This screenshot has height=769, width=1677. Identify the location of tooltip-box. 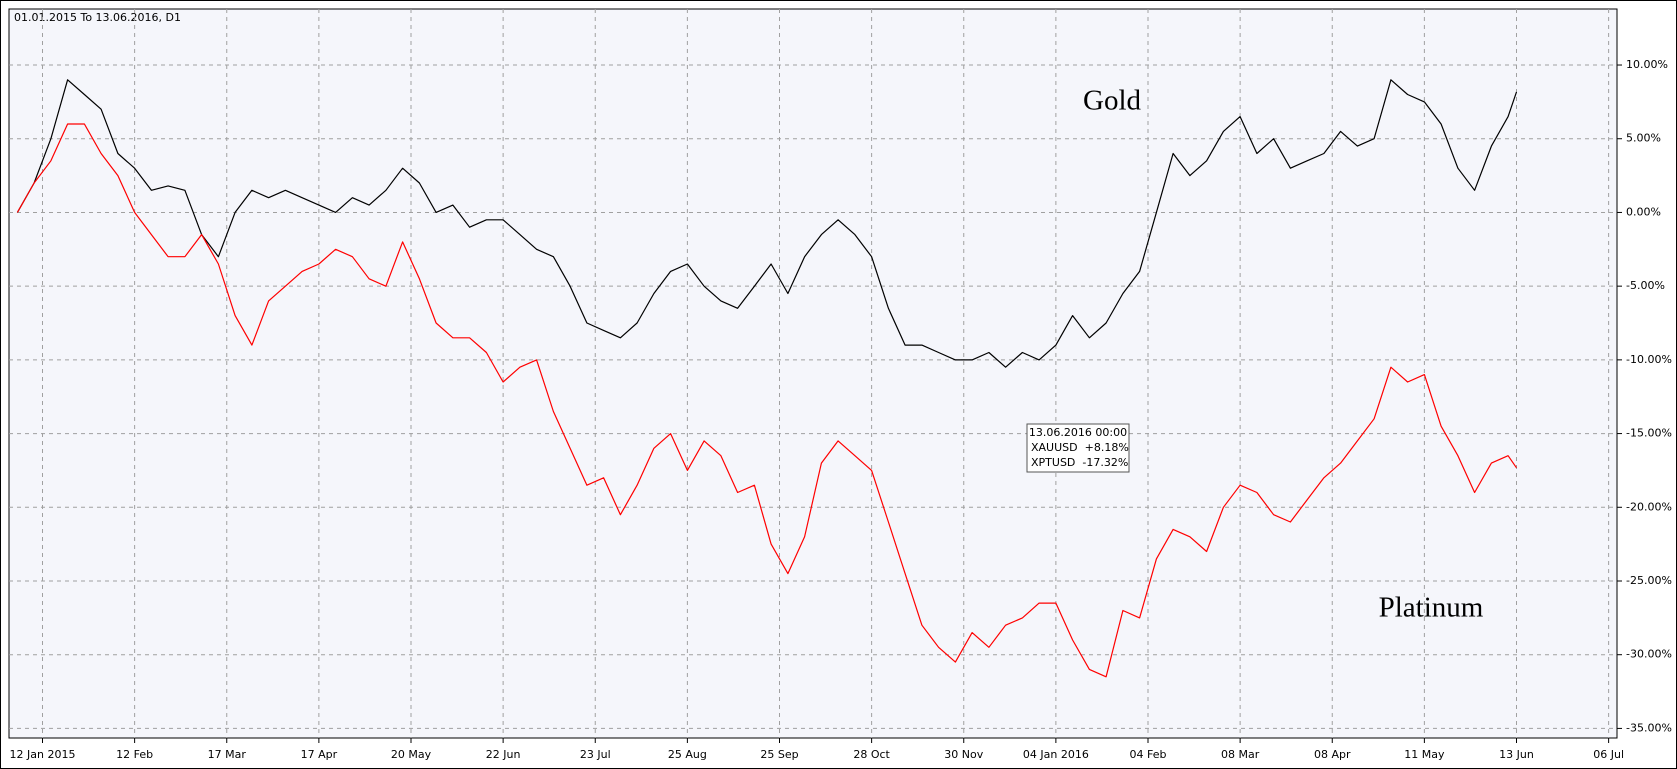
(1078, 448).